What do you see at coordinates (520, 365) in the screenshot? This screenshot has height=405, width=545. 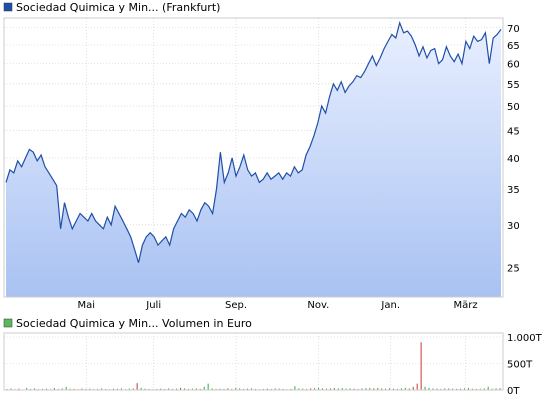 I see `volume-y-tick-label: 500T` at bounding box center [520, 365].